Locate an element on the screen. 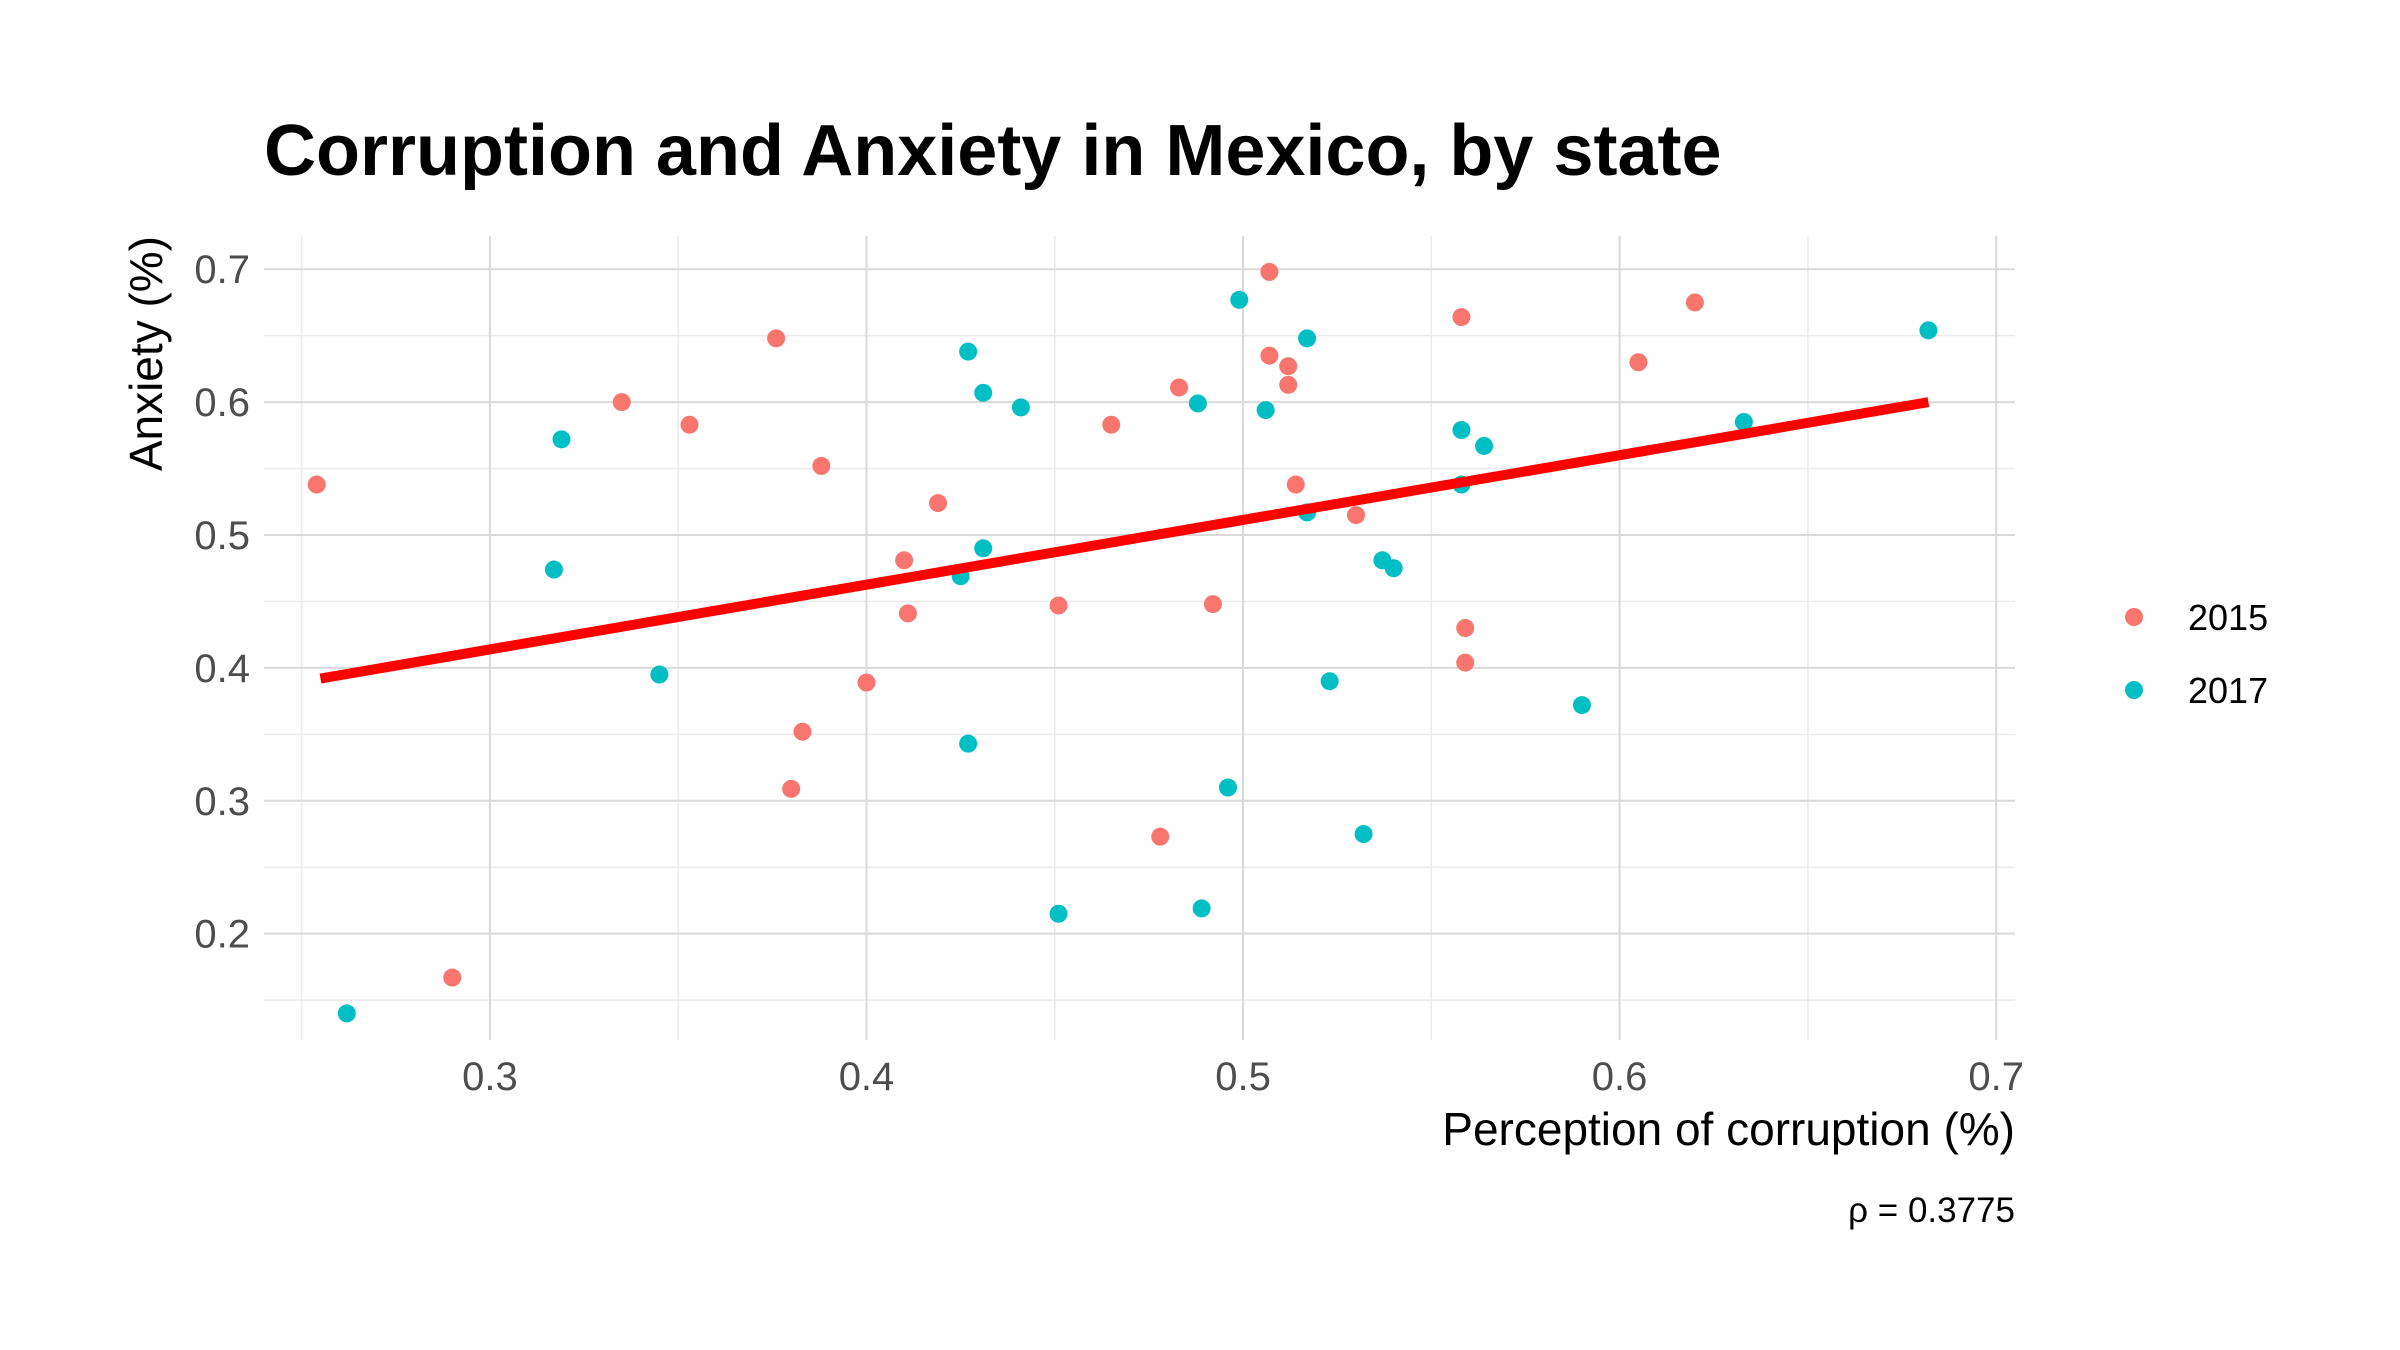 The width and height of the screenshot is (2400, 1350). x-tick-label: 0.7 is located at coordinates (1996, 1077).